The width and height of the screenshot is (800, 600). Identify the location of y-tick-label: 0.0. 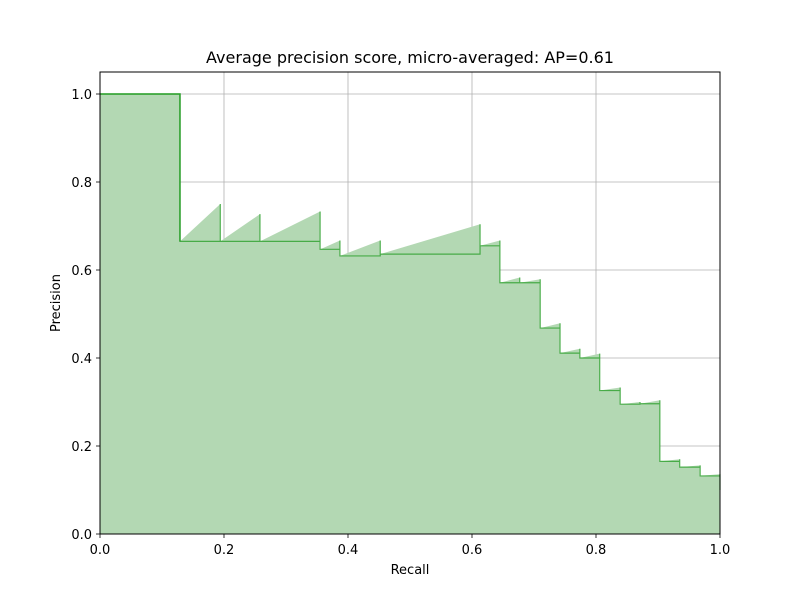
(81, 535).